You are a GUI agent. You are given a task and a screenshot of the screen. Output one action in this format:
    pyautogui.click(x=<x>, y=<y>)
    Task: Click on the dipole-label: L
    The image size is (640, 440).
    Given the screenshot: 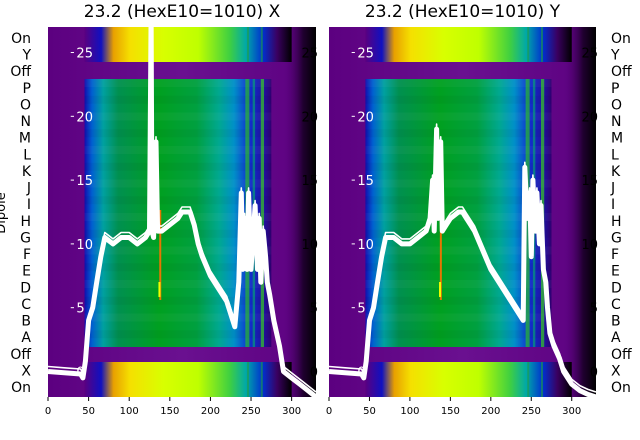 What is the action you would take?
    pyautogui.click(x=615, y=155)
    